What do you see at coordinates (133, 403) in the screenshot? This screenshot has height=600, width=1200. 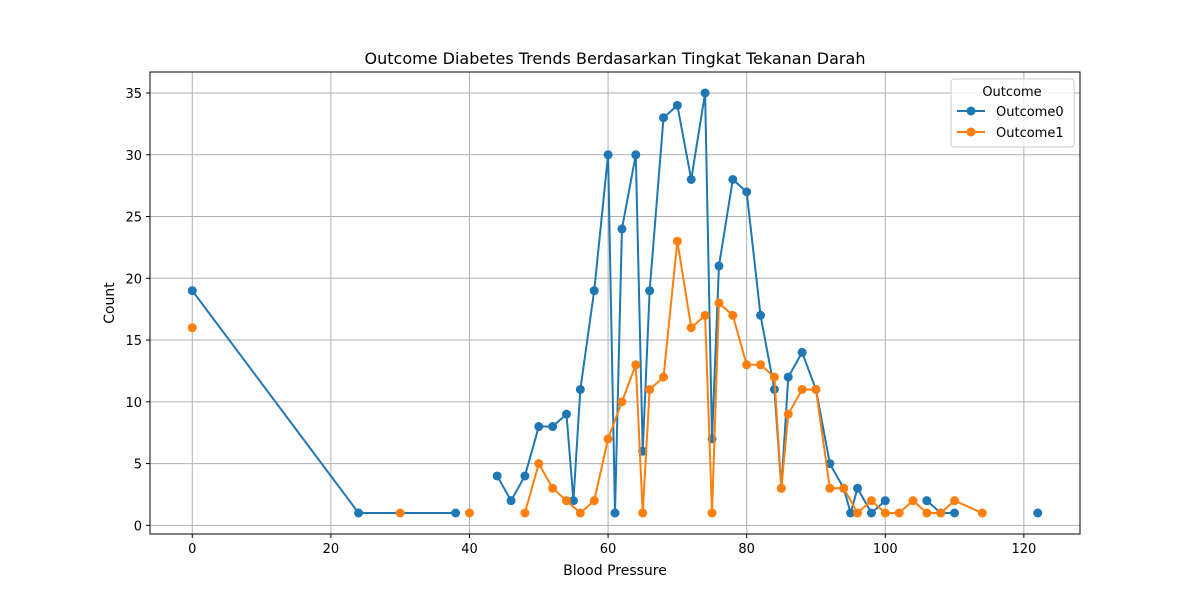 I see `y-tick-label: 10` at bounding box center [133, 403].